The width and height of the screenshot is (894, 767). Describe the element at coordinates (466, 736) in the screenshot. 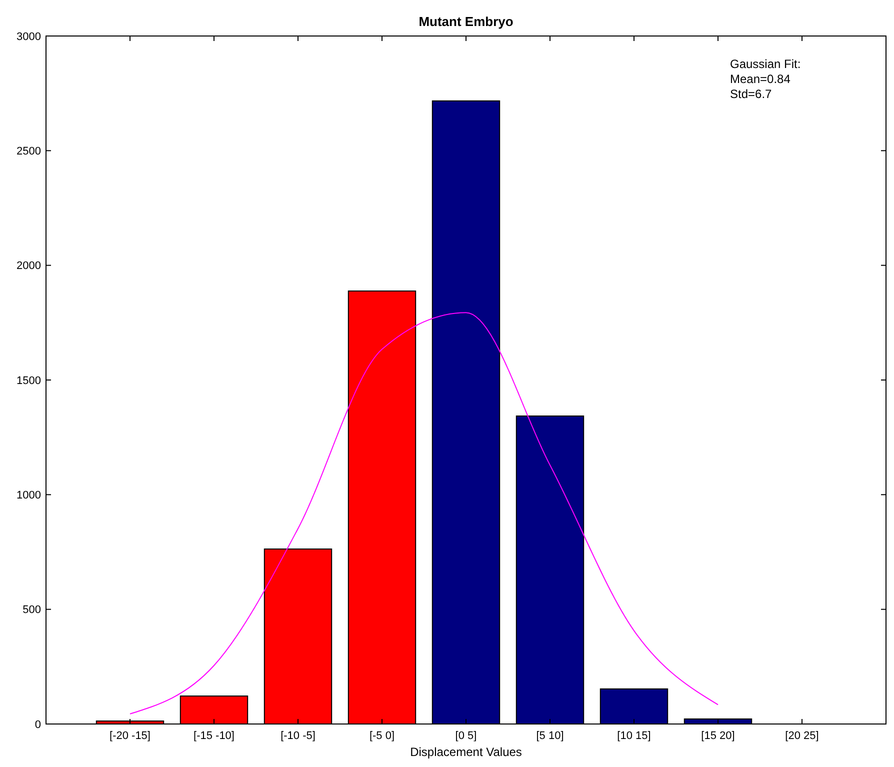

I see `x-tick-label: [0 5]` at that location.